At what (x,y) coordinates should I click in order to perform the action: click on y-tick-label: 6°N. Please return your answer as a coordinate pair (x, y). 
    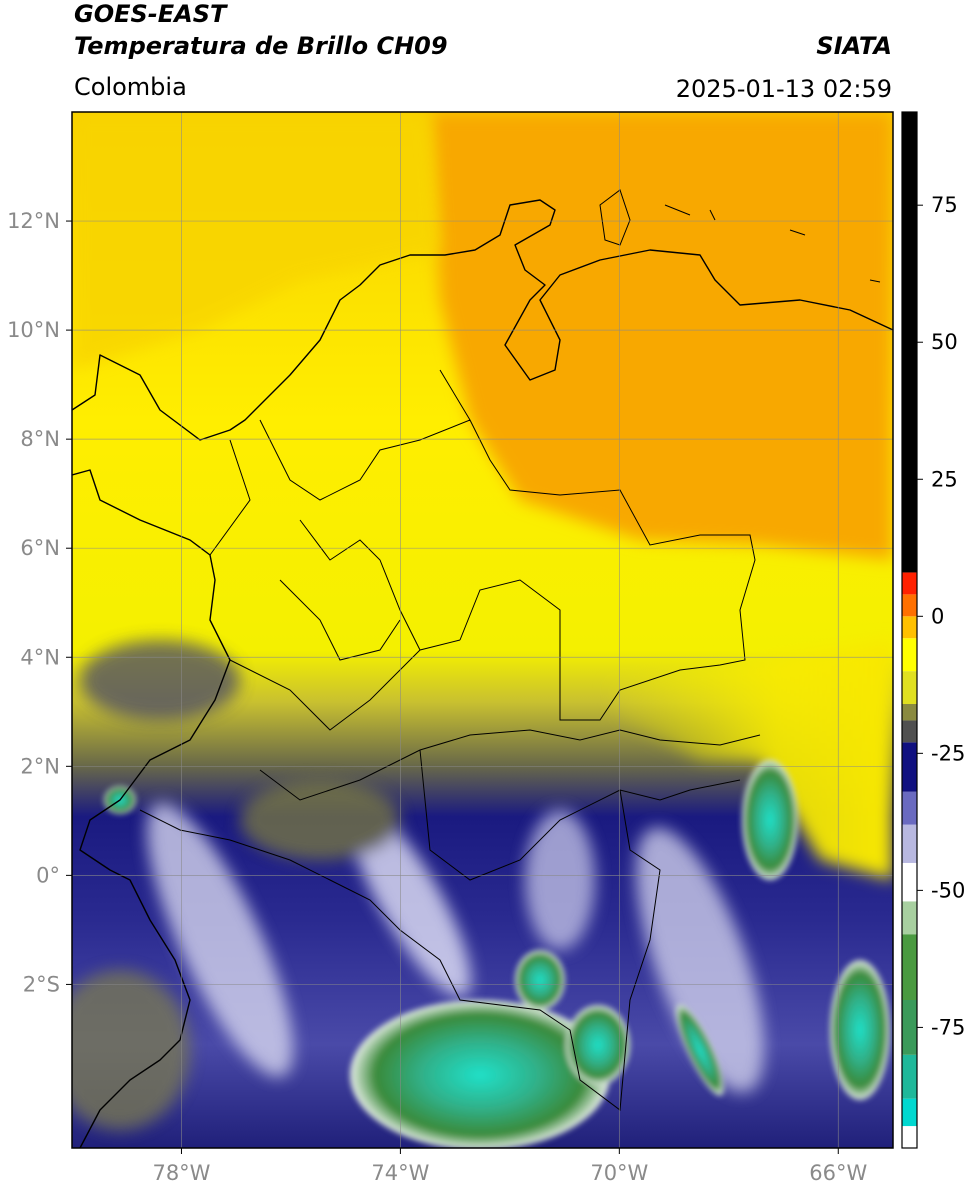
    Looking at the image, I should click on (40, 548).